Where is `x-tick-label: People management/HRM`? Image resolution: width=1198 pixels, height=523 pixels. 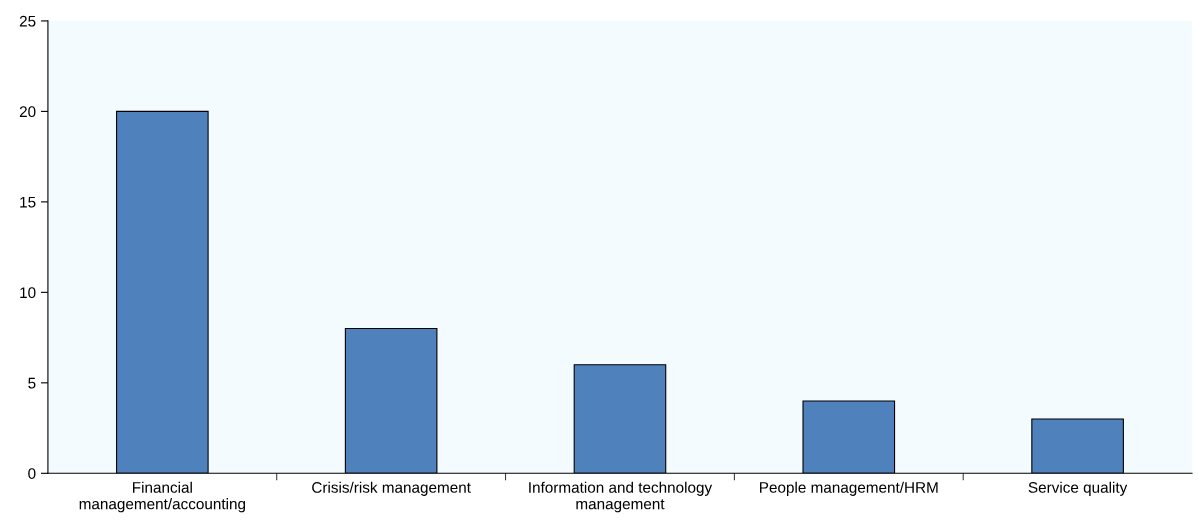
x-tick-label: People management/HRM is located at coordinates (849, 488).